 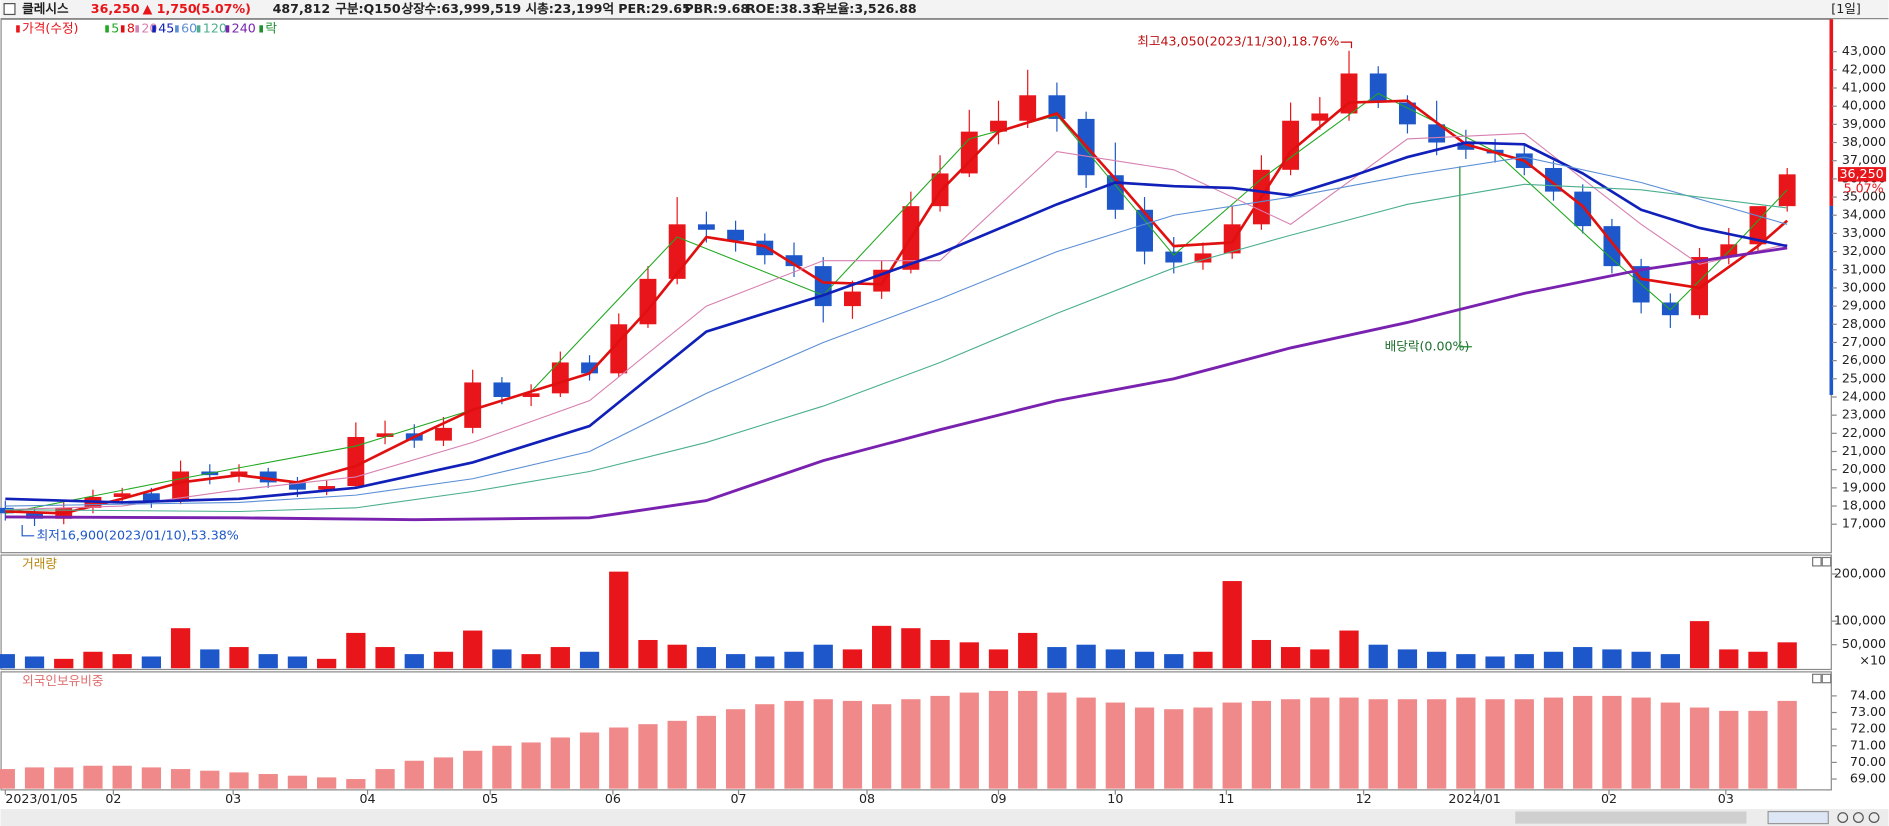 What do you see at coordinates (1846, 8) in the screenshot?
I see `period: [1일]` at bounding box center [1846, 8].